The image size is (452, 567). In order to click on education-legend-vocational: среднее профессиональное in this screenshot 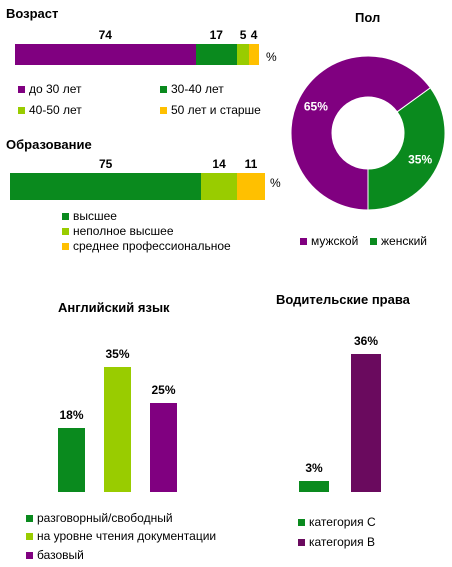, I will do `click(146, 246)`.